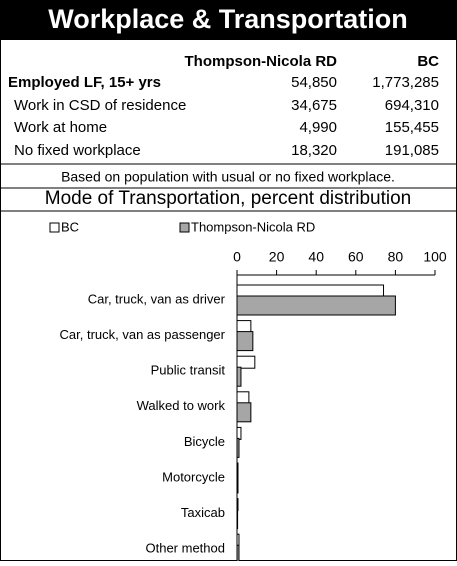  Describe the element at coordinates (237, 257) in the screenshot. I see `x-tick-label: 0` at that location.